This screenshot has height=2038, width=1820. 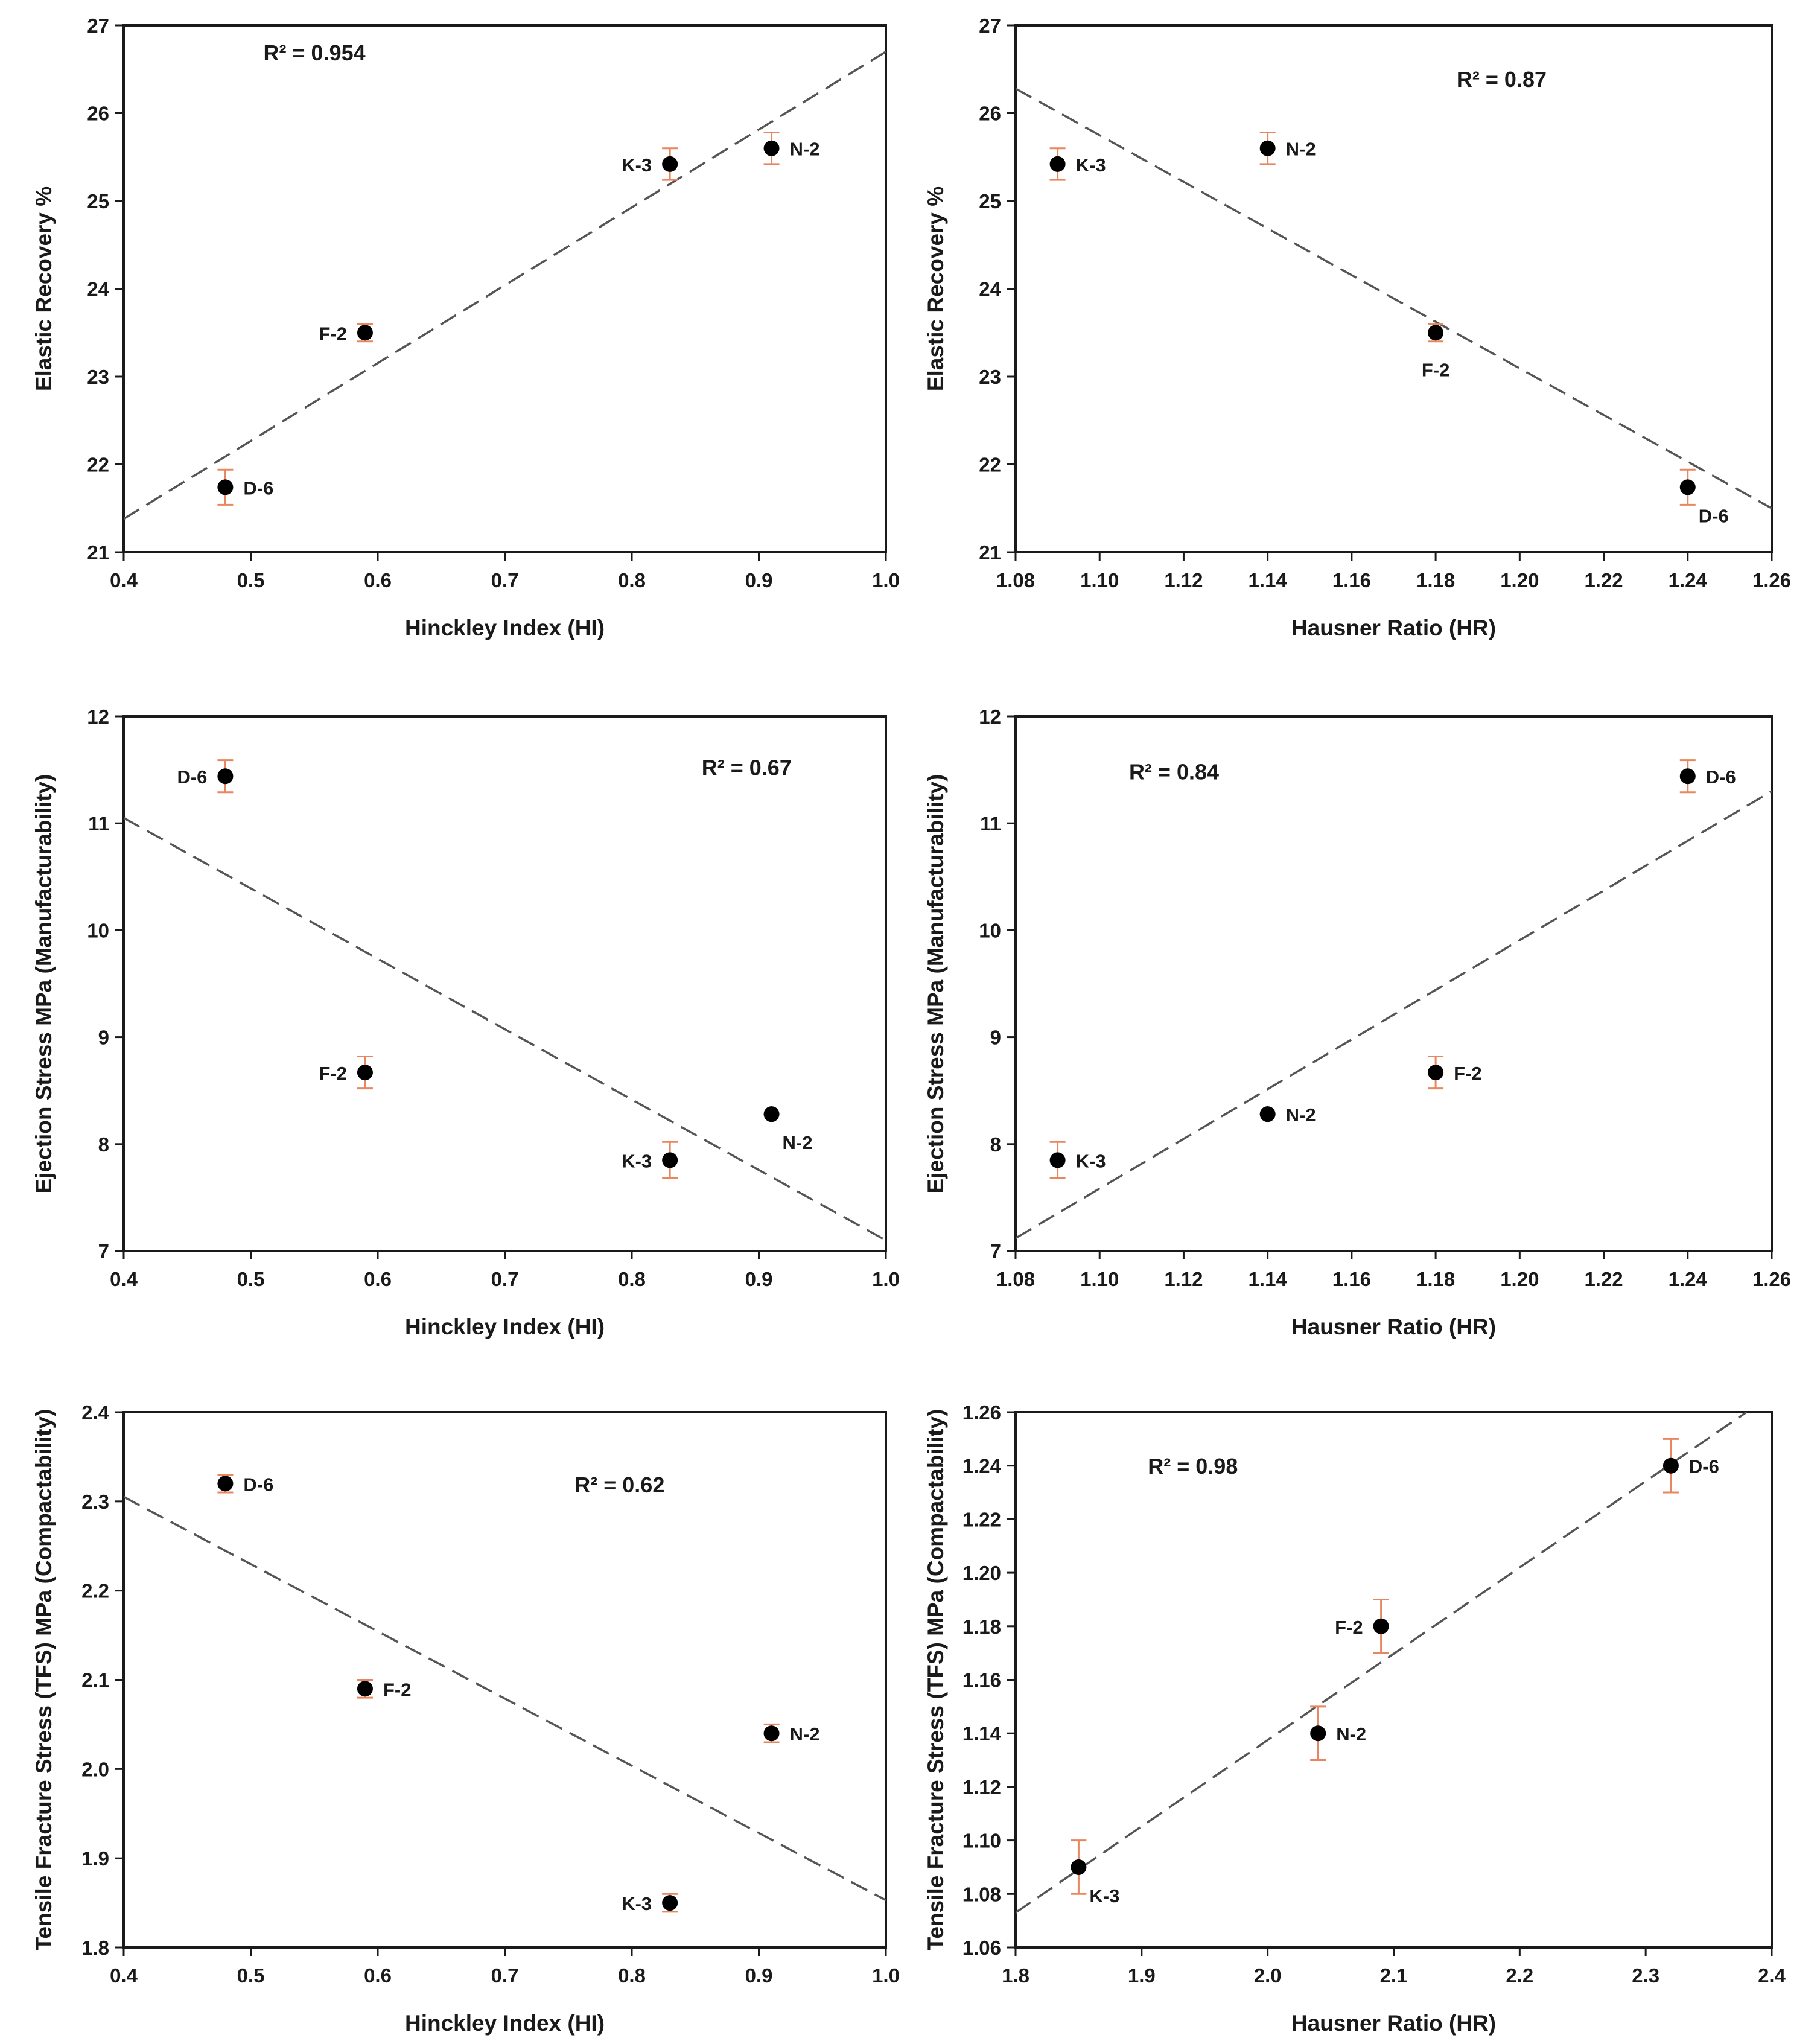 What do you see at coordinates (1268, 580) in the screenshot?
I see `x-tick-label: 1.14` at bounding box center [1268, 580].